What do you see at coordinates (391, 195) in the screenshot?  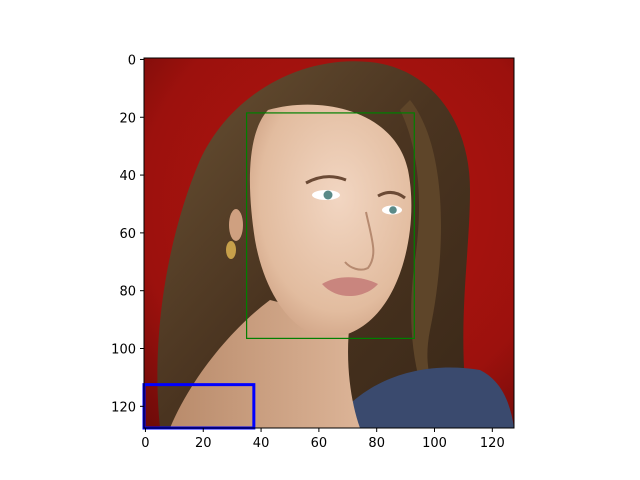 I see `photo-brow-right` at bounding box center [391, 195].